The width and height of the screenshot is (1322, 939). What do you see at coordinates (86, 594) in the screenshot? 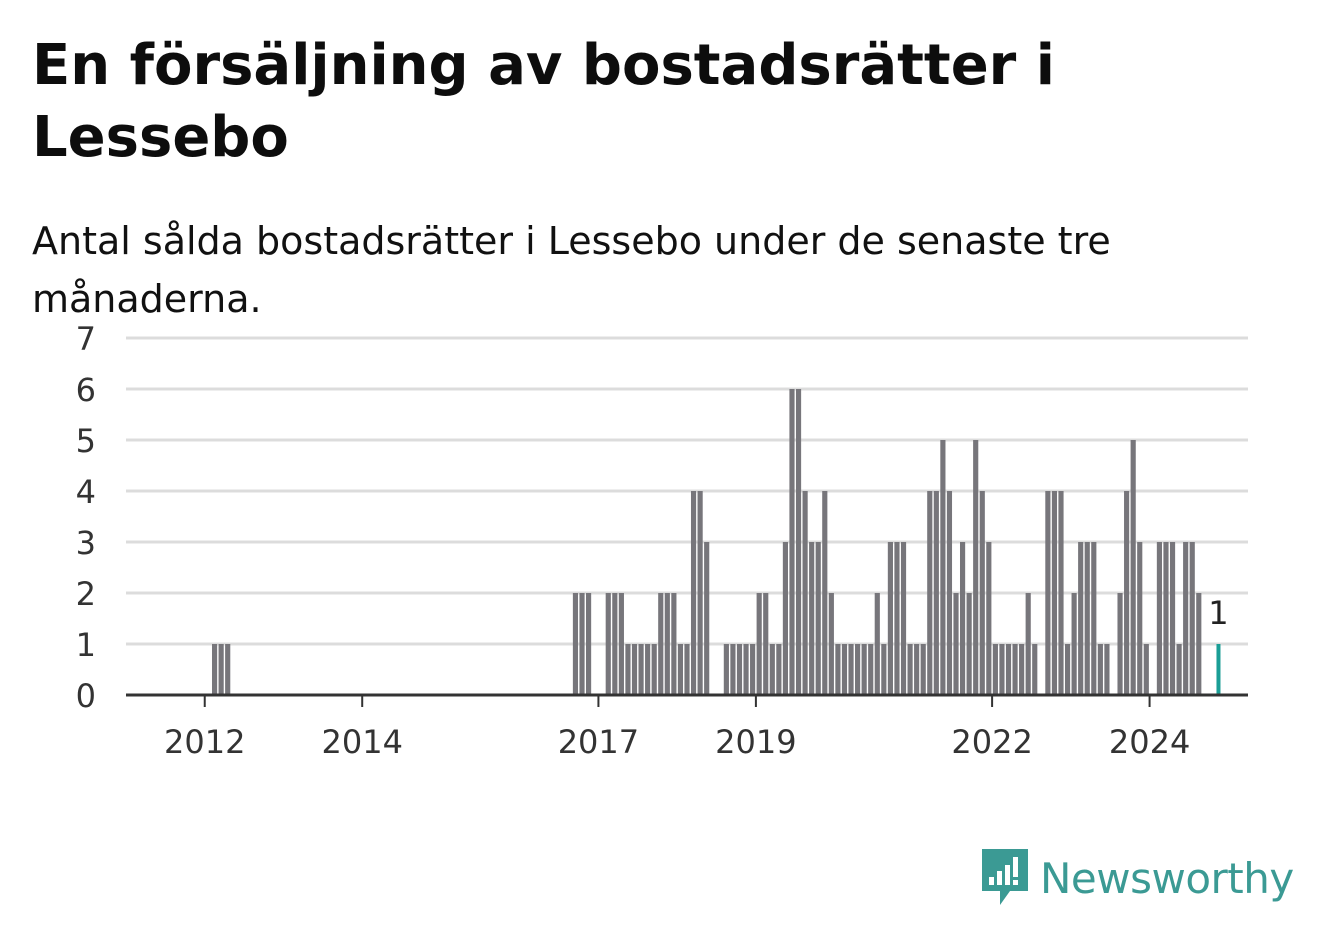
I see `y-tick-label: 2` at bounding box center [86, 594].